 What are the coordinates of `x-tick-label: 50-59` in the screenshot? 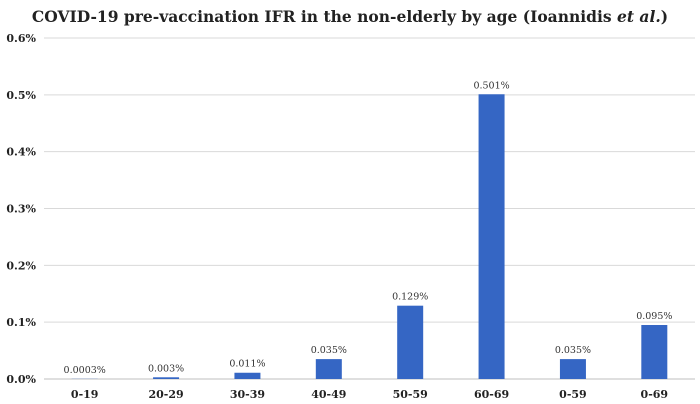 It's located at (410, 394).